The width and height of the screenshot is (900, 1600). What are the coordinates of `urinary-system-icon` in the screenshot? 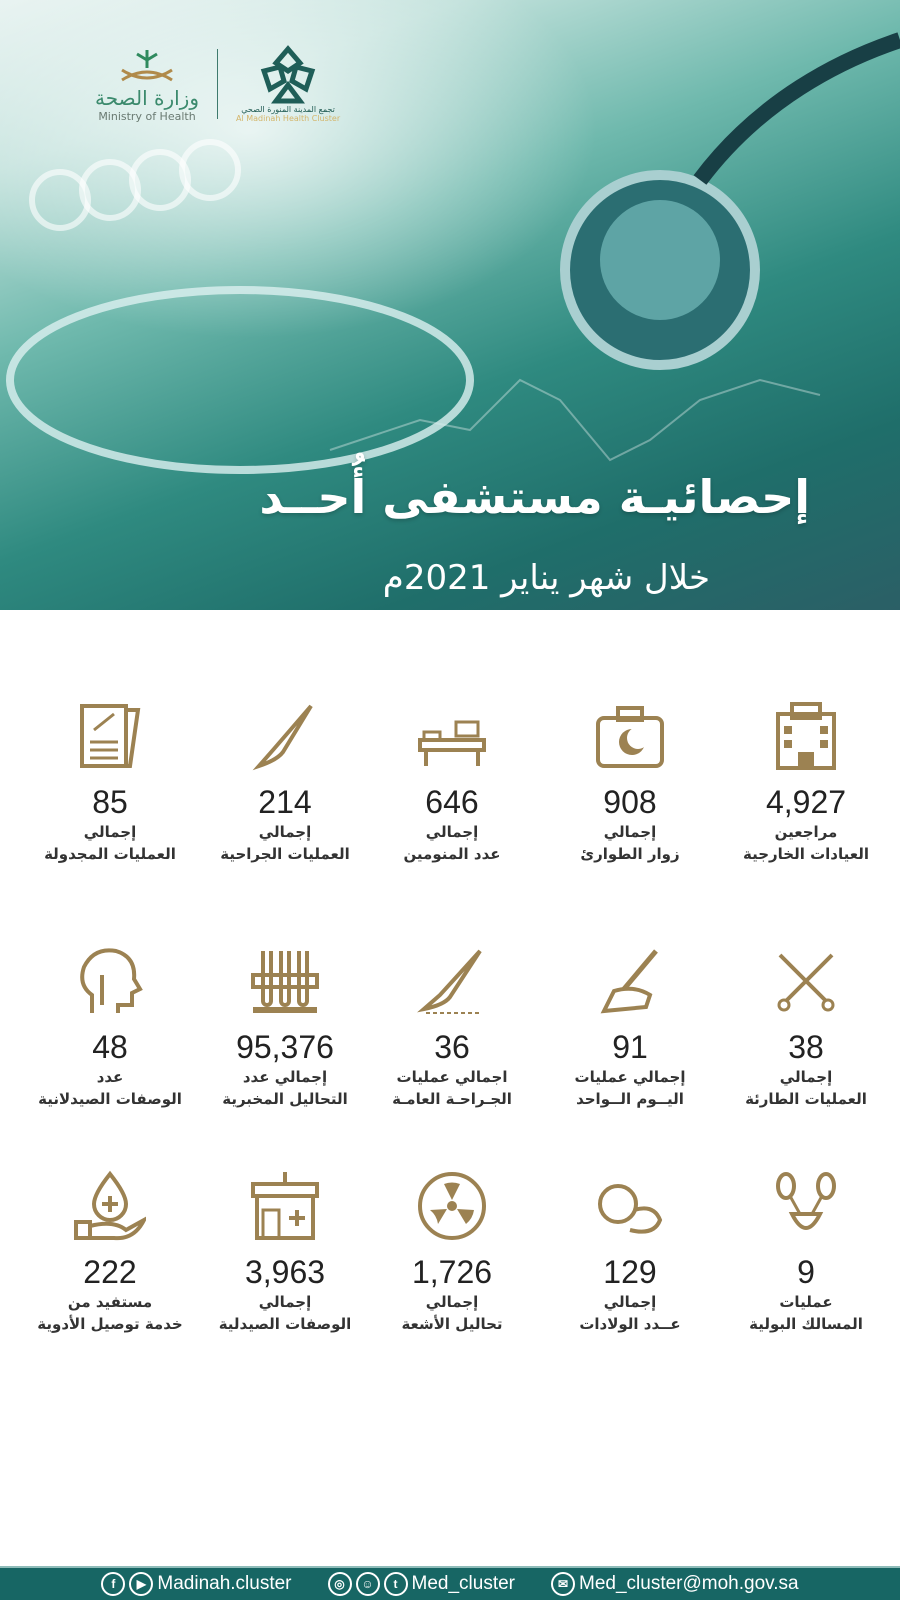 It's located at (806, 1201).